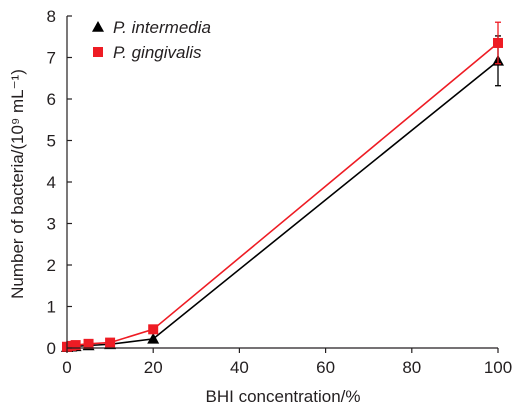 This screenshot has width=518, height=408. Describe the element at coordinates (498, 367) in the screenshot. I see `x-tick-label: 100` at that location.